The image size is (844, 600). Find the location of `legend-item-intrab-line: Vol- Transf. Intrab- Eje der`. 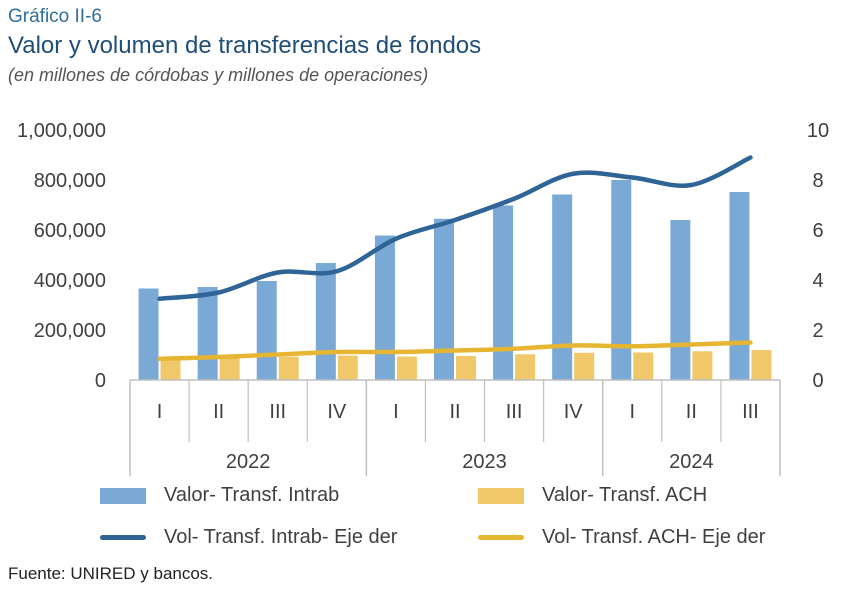

legend-item-intrab-line: Vol- Transf. Intrab- Eje der is located at coordinates (248, 537).